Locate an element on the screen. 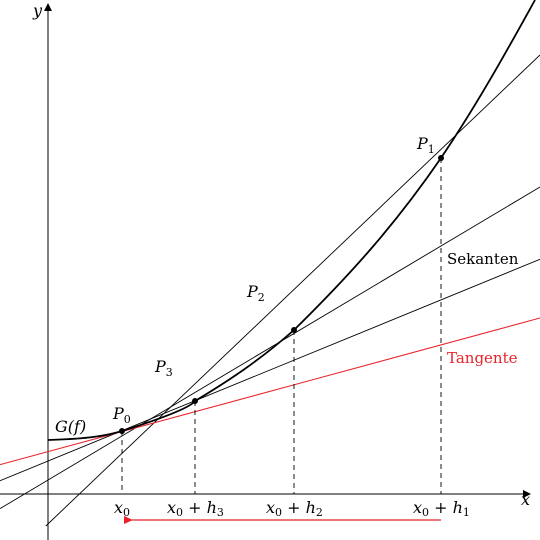 This screenshot has height=540, width=540. point-p0-dot is located at coordinates (122, 431).